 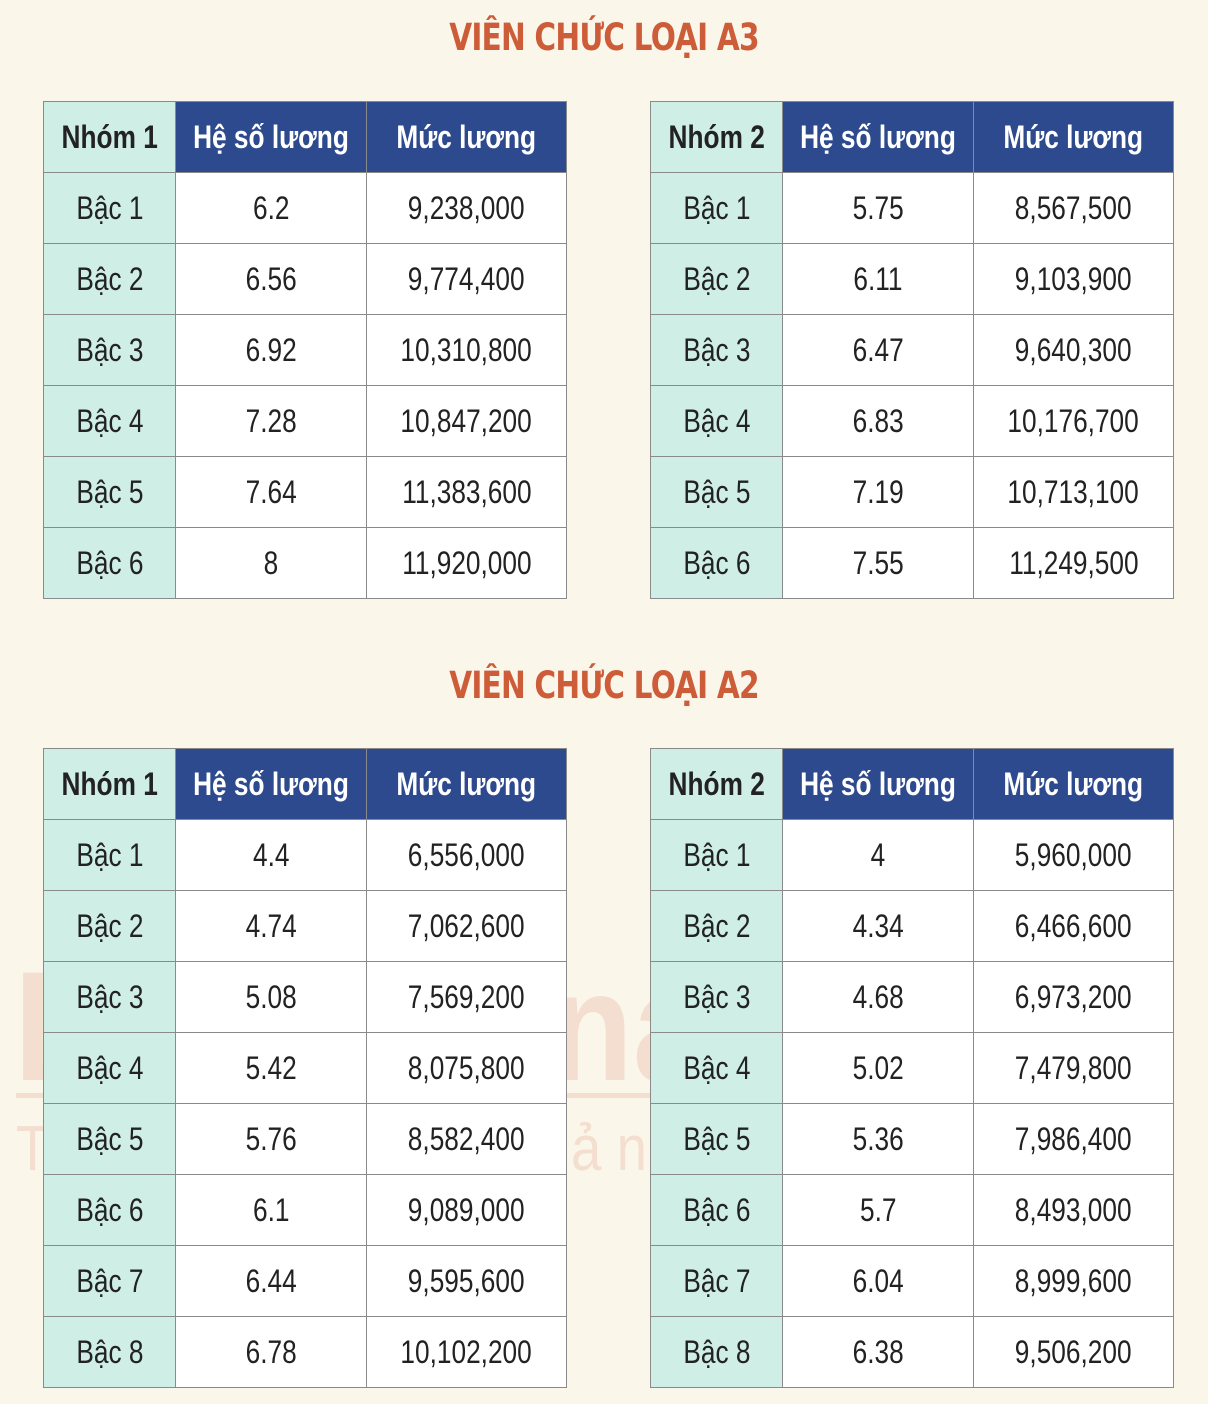 What do you see at coordinates (1073, 563) in the screenshot?
I see `salary-cell: 11,249,500` at bounding box center [1073, 563].